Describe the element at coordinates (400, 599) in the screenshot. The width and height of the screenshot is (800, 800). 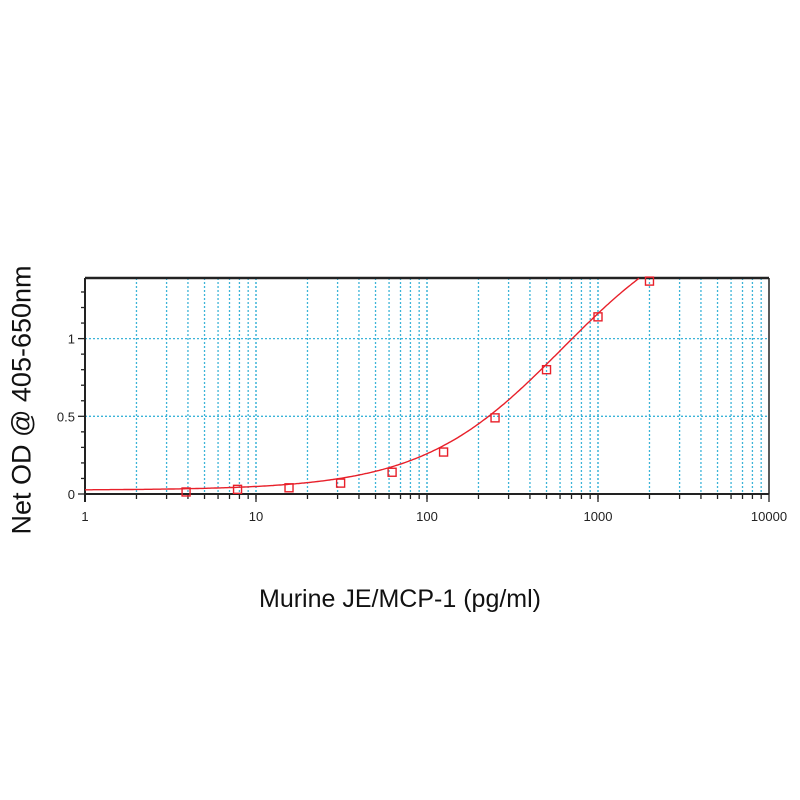
I see `x-axis-label: Murine JE/MCP-1 (pg/ml)` at that location.